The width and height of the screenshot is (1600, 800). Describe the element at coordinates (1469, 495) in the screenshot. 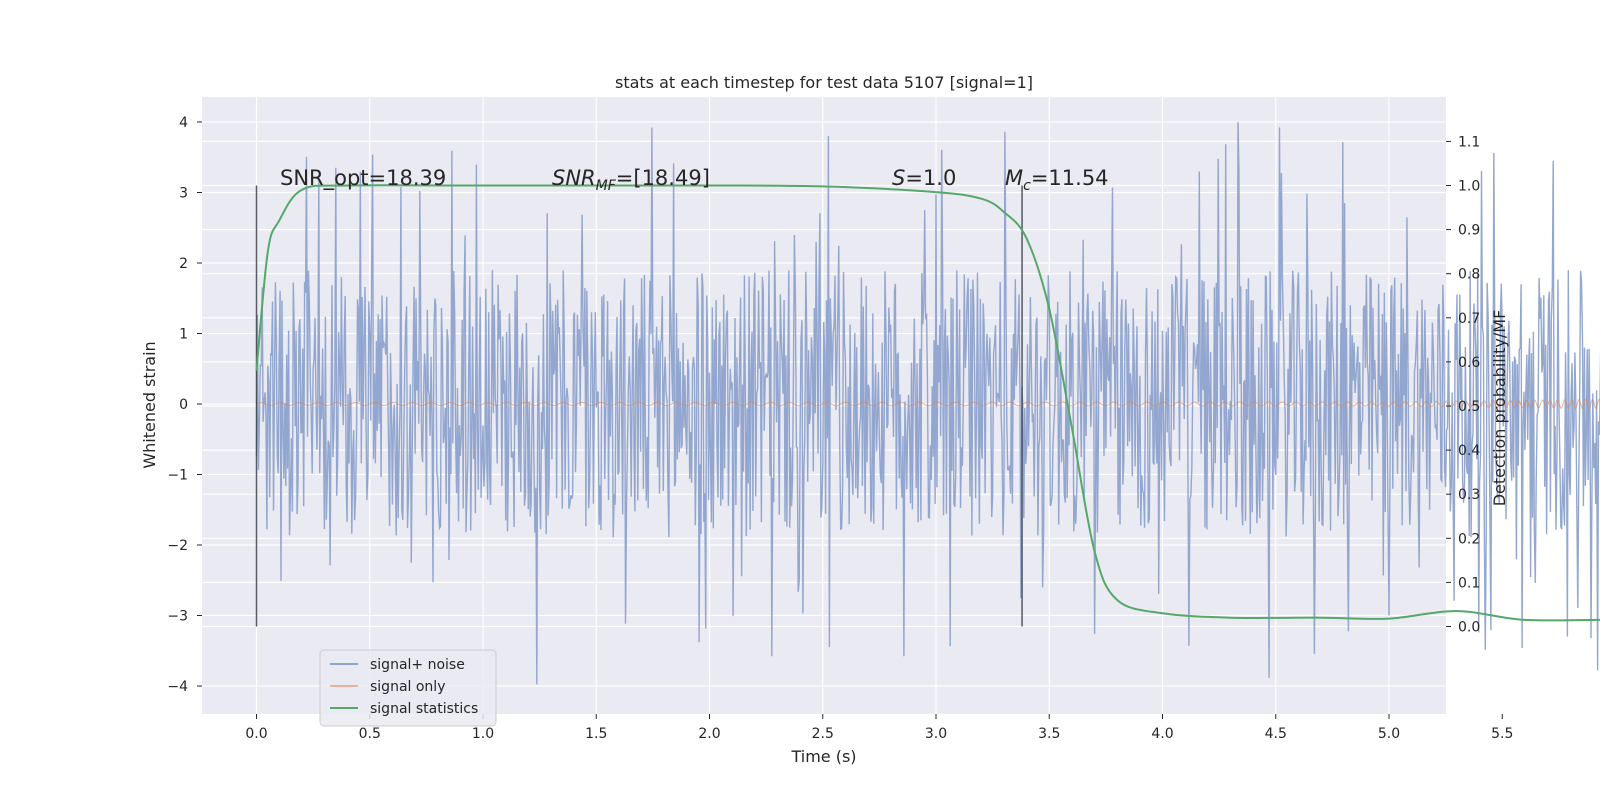

I see `y2-tick-label-3: 0.3` at that location.